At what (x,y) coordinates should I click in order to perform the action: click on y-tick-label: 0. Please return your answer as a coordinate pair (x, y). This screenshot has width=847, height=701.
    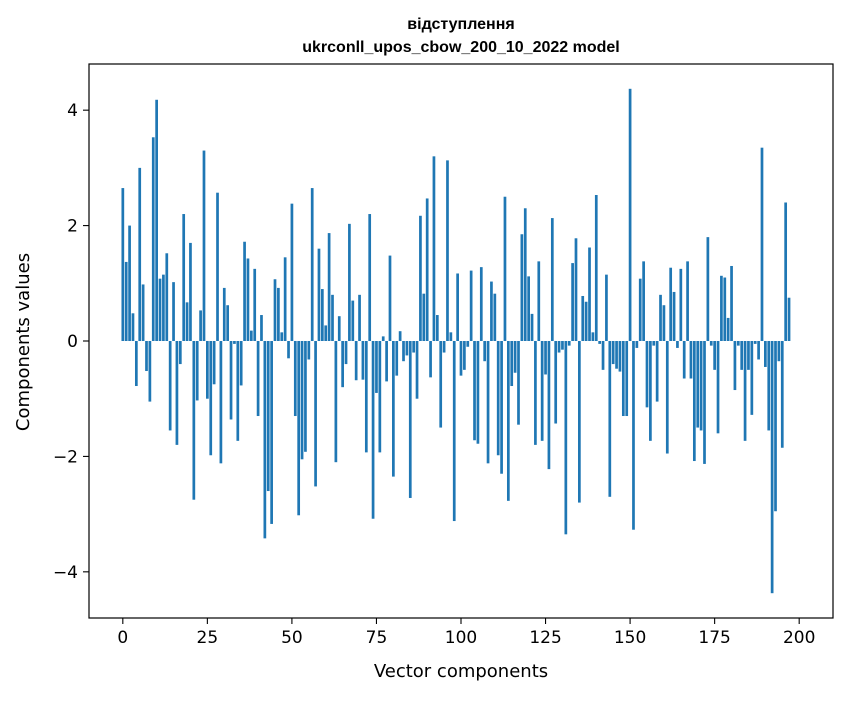
    Looking at the image, I should click on (72, 342).